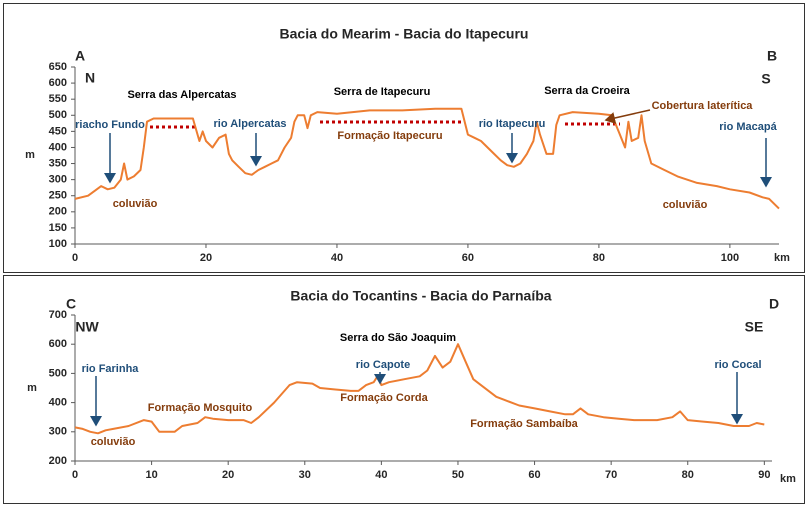  Describe the element at coordinates (181, 95) in the screenshot. I see `annotation: Serra das Alpercatas` at that location.